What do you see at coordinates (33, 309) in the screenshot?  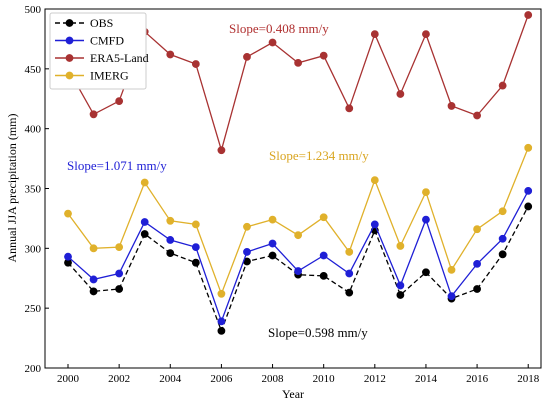 I see `y-tick-label: 250` at bounding box center [33, 309].